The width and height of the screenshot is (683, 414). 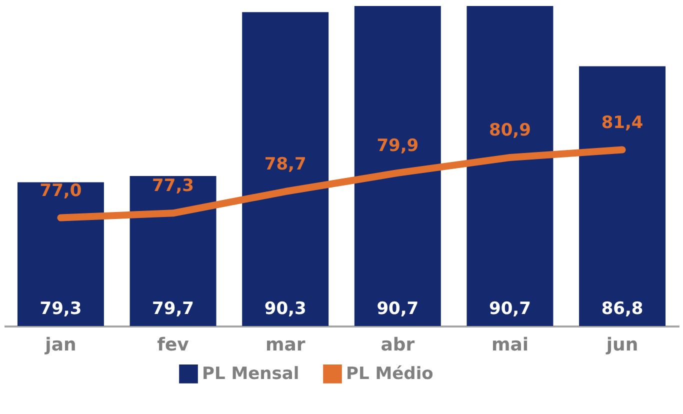 What do you see at coordinates (61, 309) in the screenshot?
I see `data-label: 79,3` at bounding box center [61, 309].